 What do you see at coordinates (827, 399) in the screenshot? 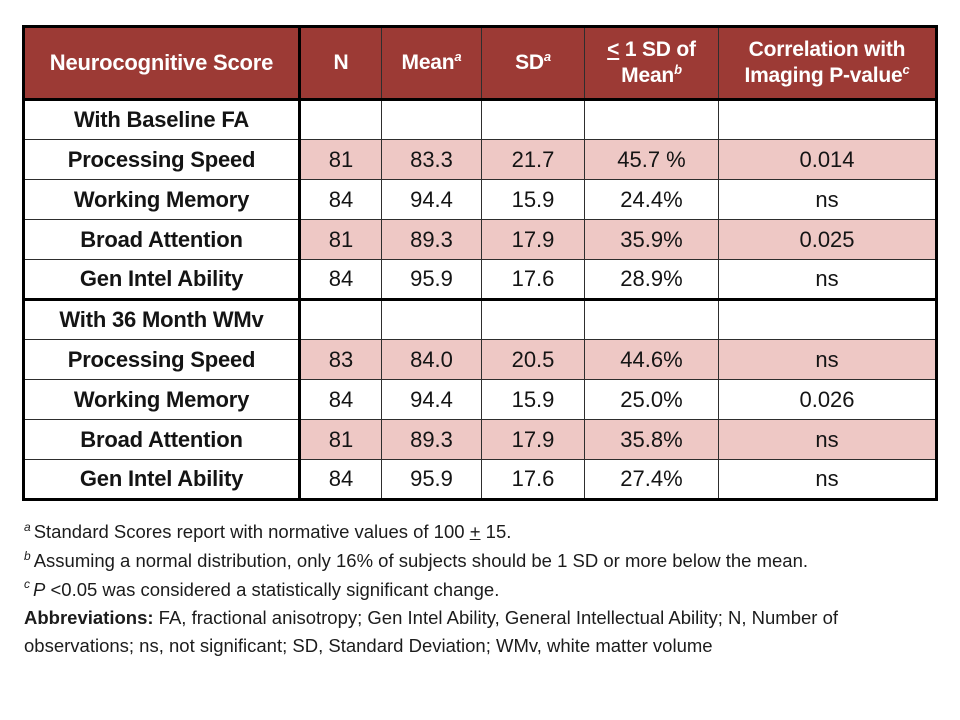
I see `cell-correlation: 0.026` at bounding box center [827, 399].